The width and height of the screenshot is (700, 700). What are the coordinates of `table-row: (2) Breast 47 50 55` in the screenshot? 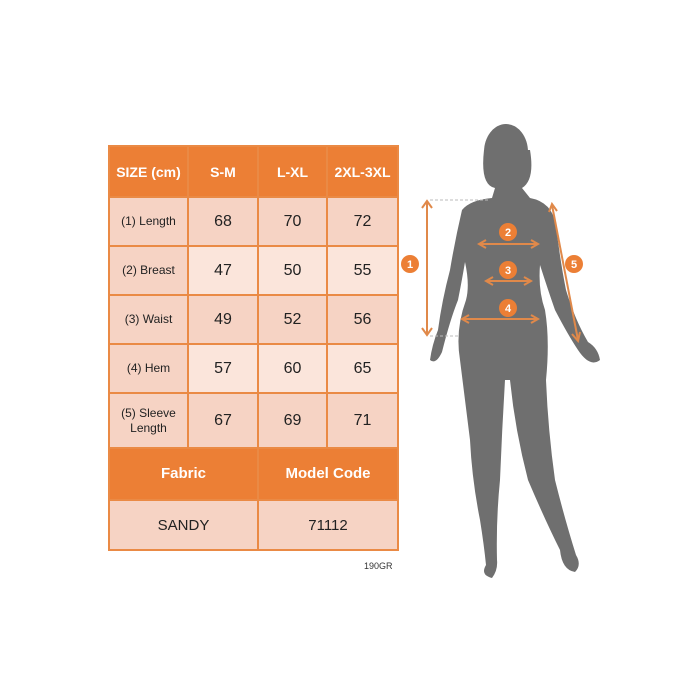 It's located at (253, 270).